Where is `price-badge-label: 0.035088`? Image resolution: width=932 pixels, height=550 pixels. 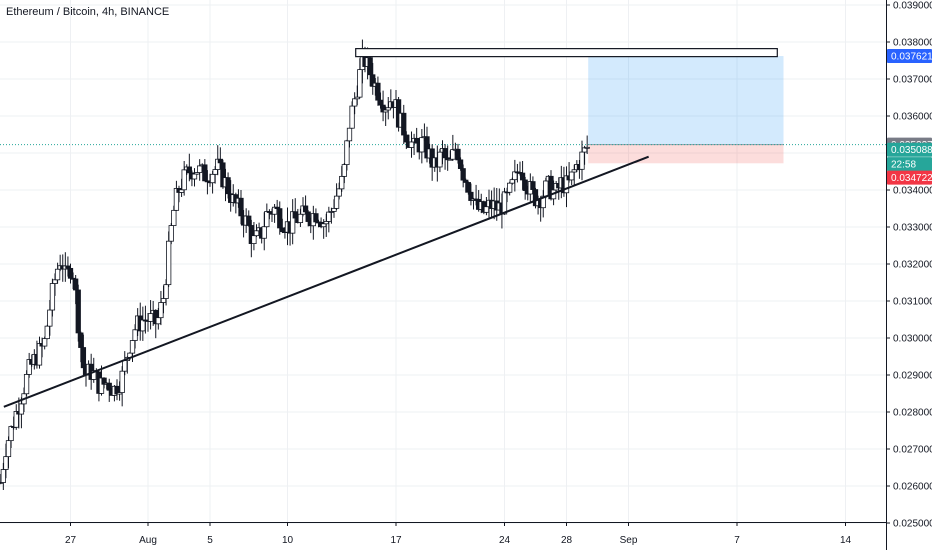 price-badge-label: 0.035088 is located at coordinates (911, 150).